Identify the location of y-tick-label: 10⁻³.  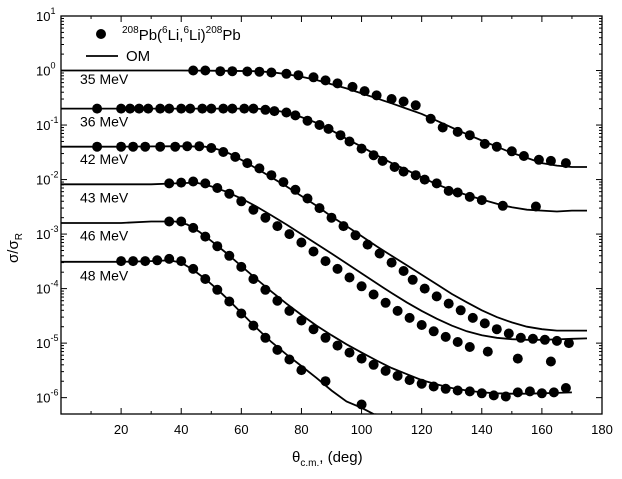
(47, 233).